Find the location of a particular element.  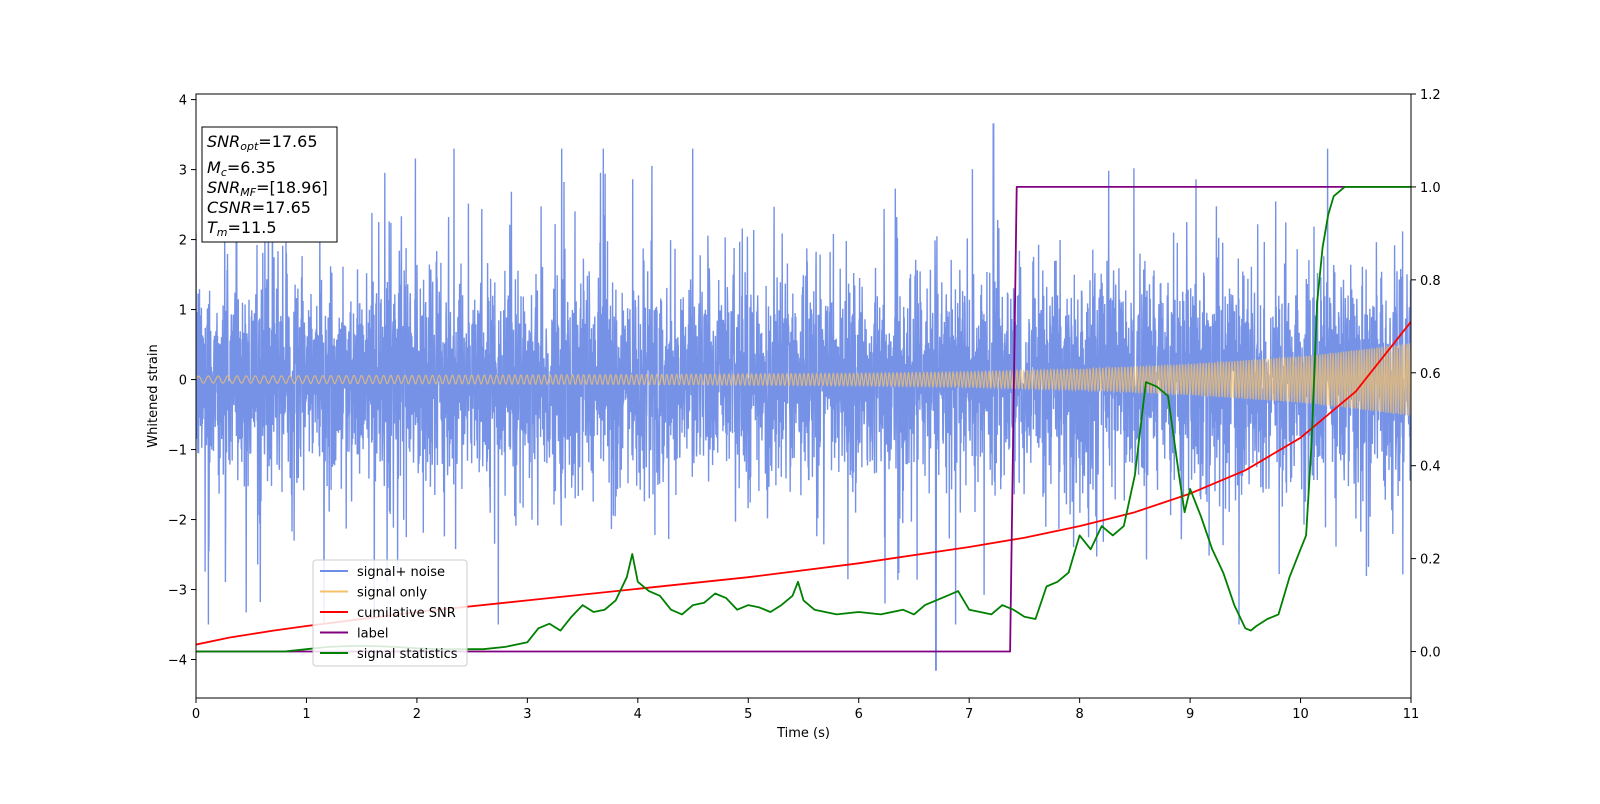

x-tick-label: 10 is located at coordinates (1300, 714).